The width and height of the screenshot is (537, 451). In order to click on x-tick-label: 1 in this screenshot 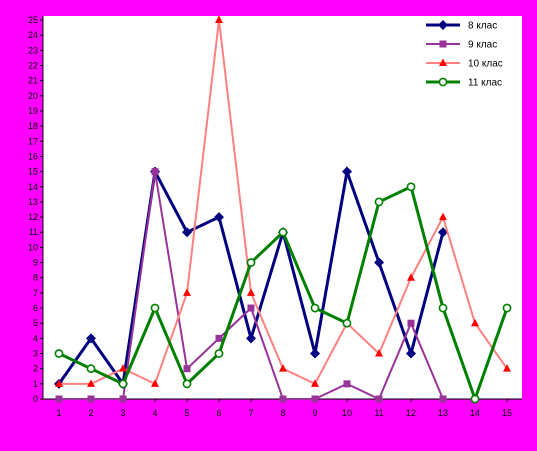, I will do `click(58, 413)`.